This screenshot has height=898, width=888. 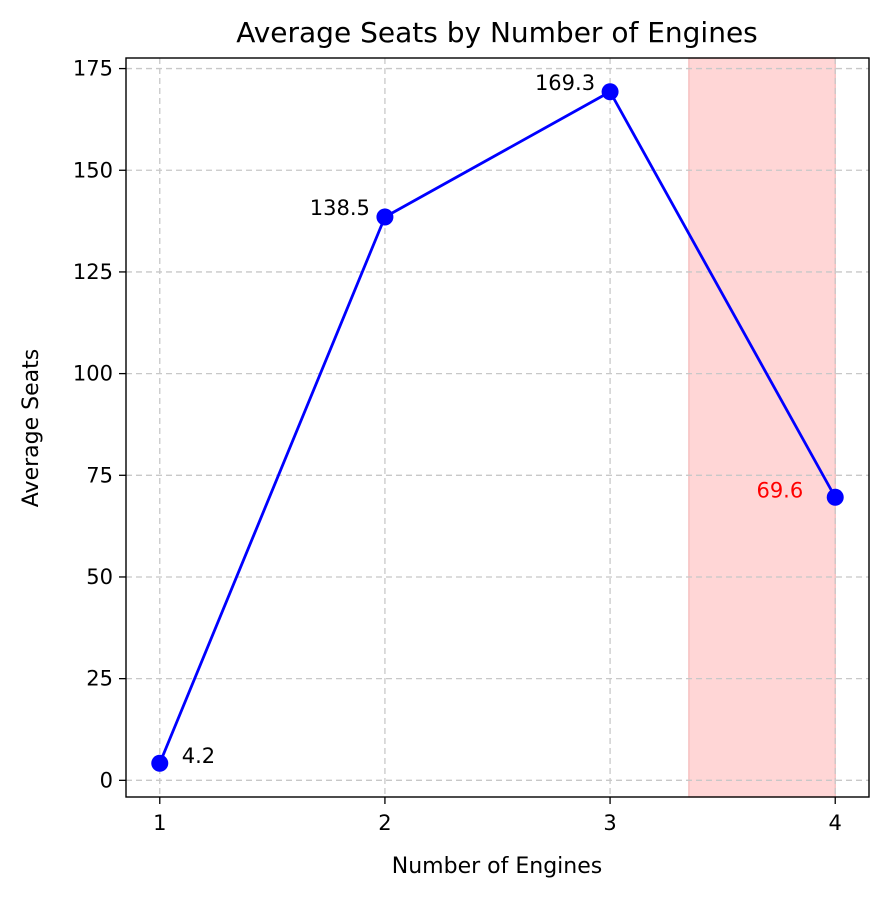 What do you see at coordinates (31, 428) in the screenshot?
I see `y-axis-label: Average Seats` at bounding box center [31, 428].